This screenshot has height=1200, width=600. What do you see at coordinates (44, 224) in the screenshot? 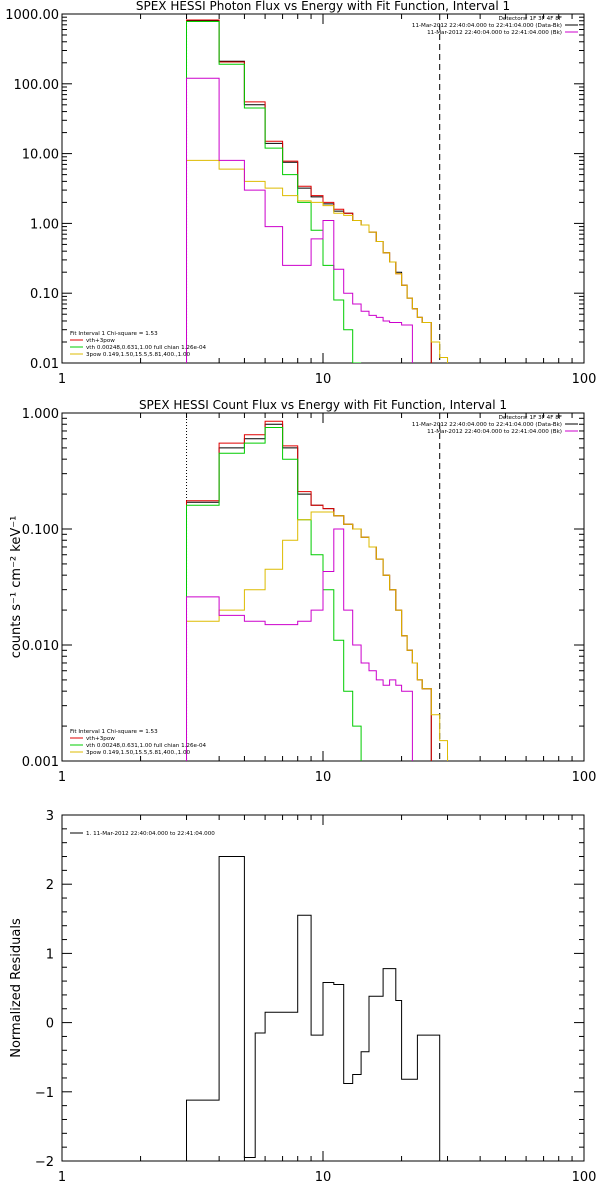
I see `y-tick-label: 1.00` at bounding box center [44, 224].